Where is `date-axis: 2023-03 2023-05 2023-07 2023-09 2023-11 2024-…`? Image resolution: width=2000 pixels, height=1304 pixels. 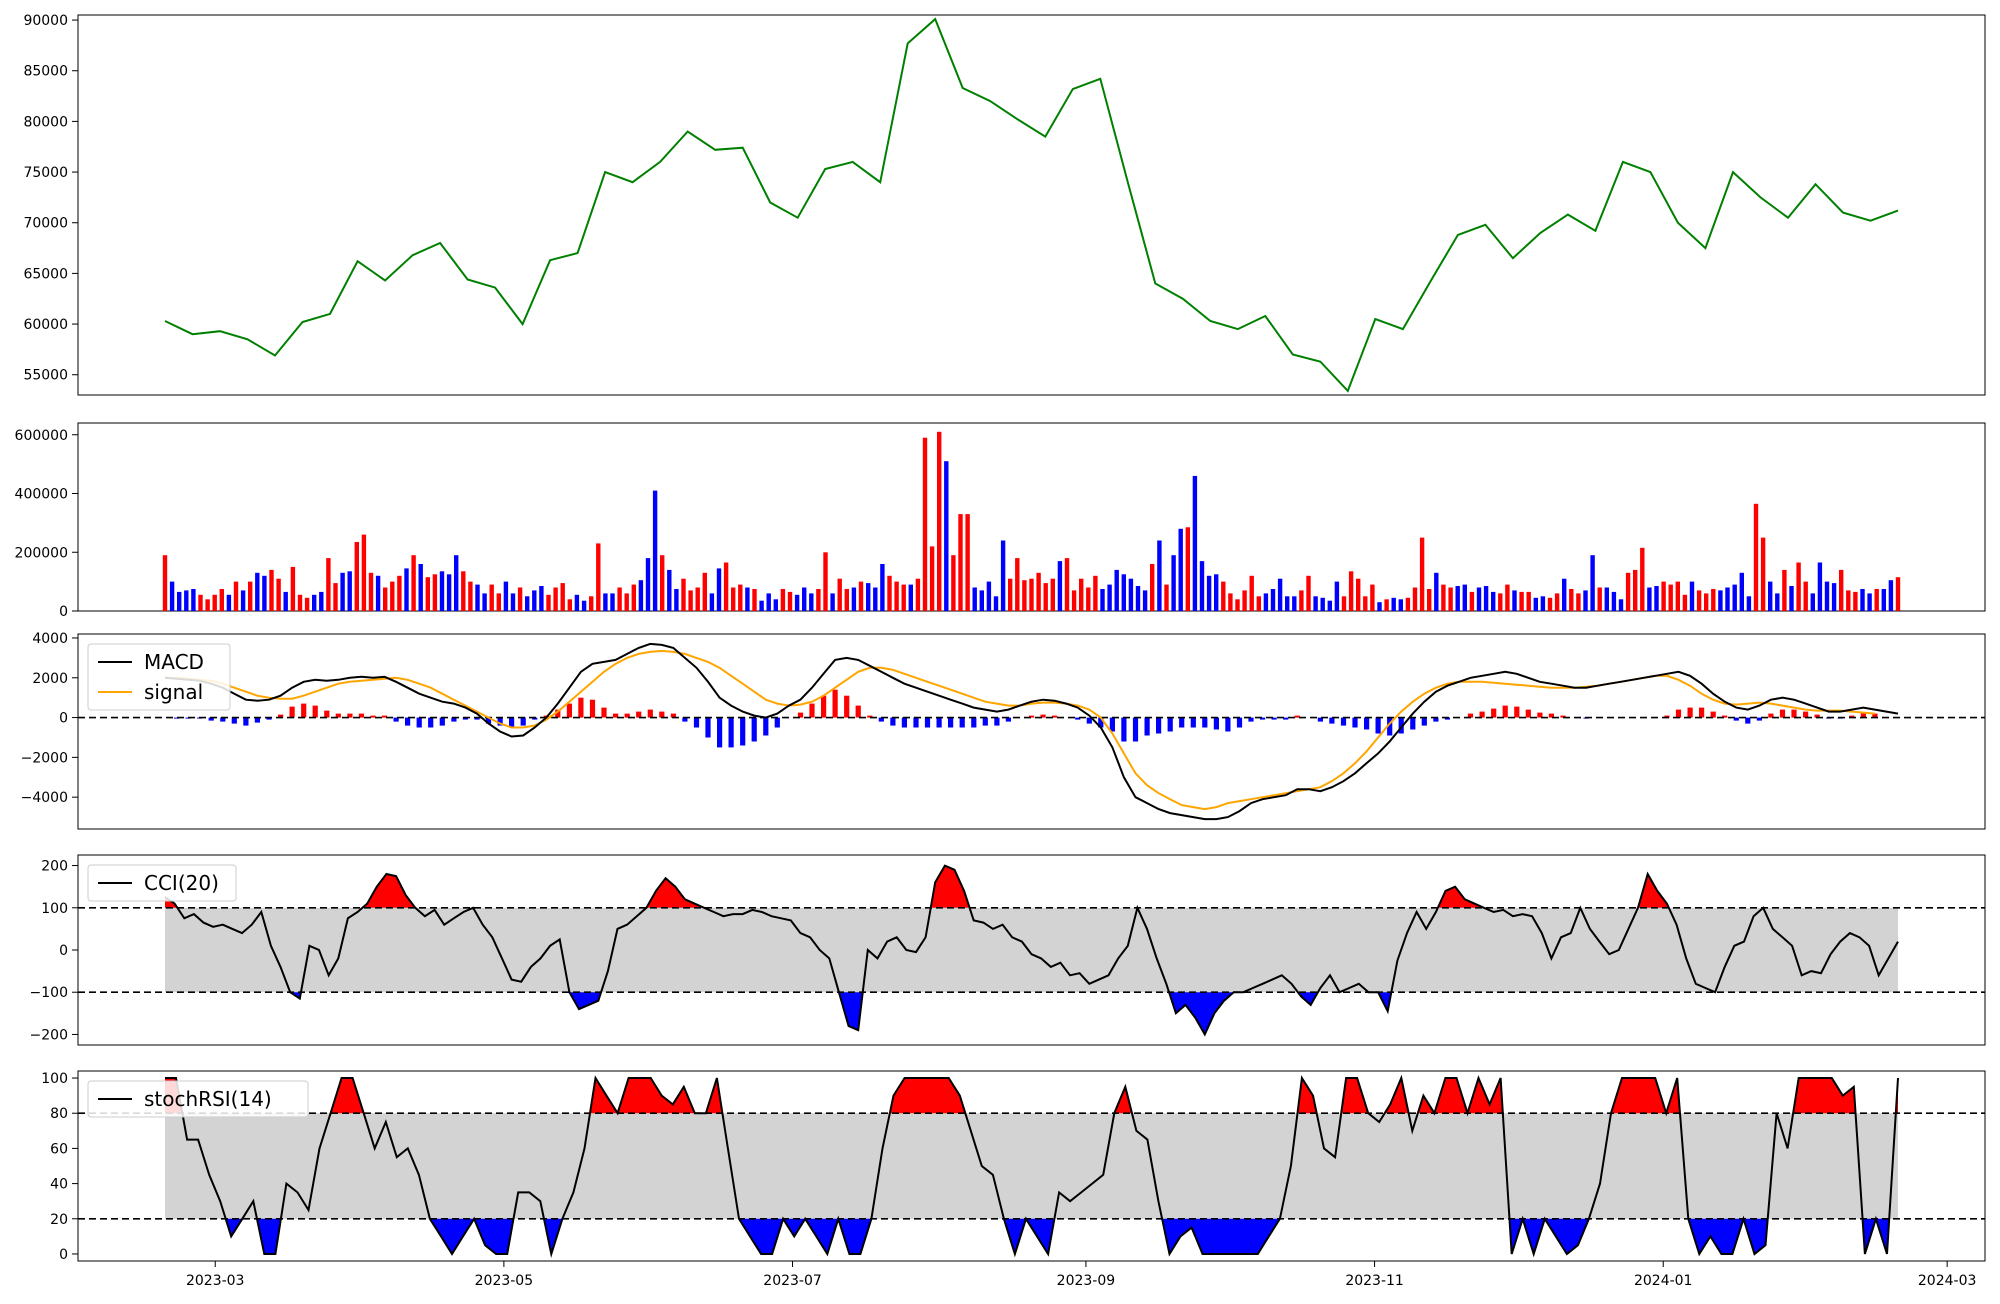
date-axis: 2023-03 2023-05 2023-07 2023-09 2023-11 2024-… is located at coordinates (1081, 1275).